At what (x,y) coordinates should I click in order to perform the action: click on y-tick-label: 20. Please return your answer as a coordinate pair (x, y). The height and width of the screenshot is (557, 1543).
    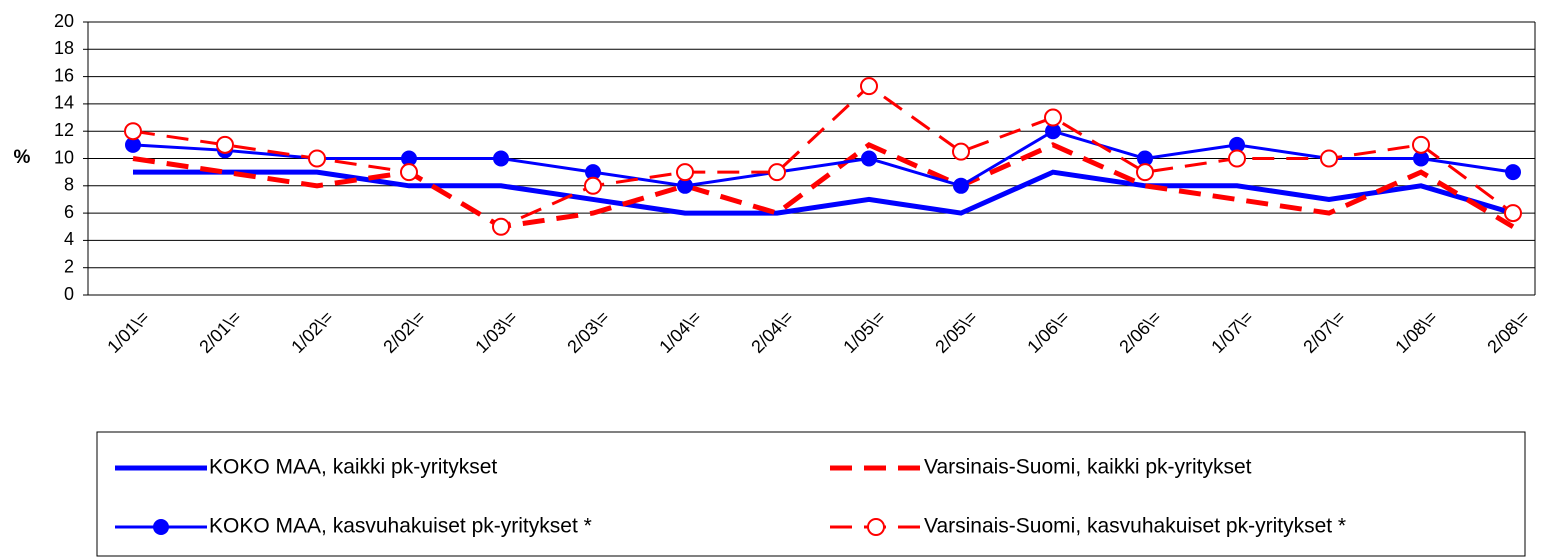
    Looking at the image, I should click on (64, 21).